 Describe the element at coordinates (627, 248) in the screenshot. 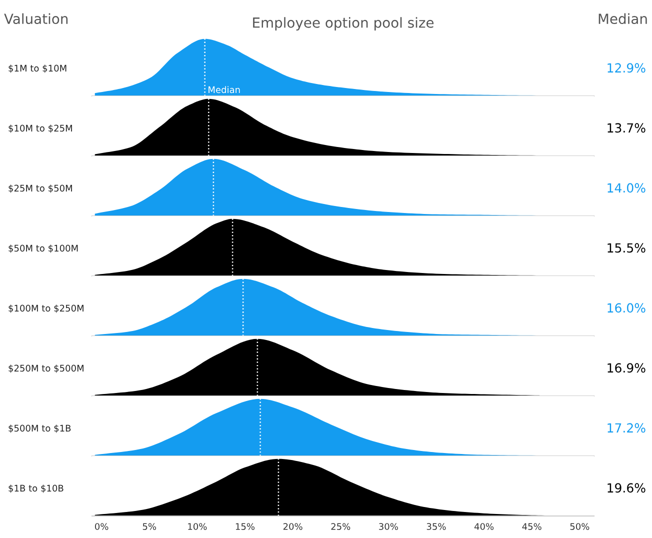

I see `text: 15.5%` at that location.